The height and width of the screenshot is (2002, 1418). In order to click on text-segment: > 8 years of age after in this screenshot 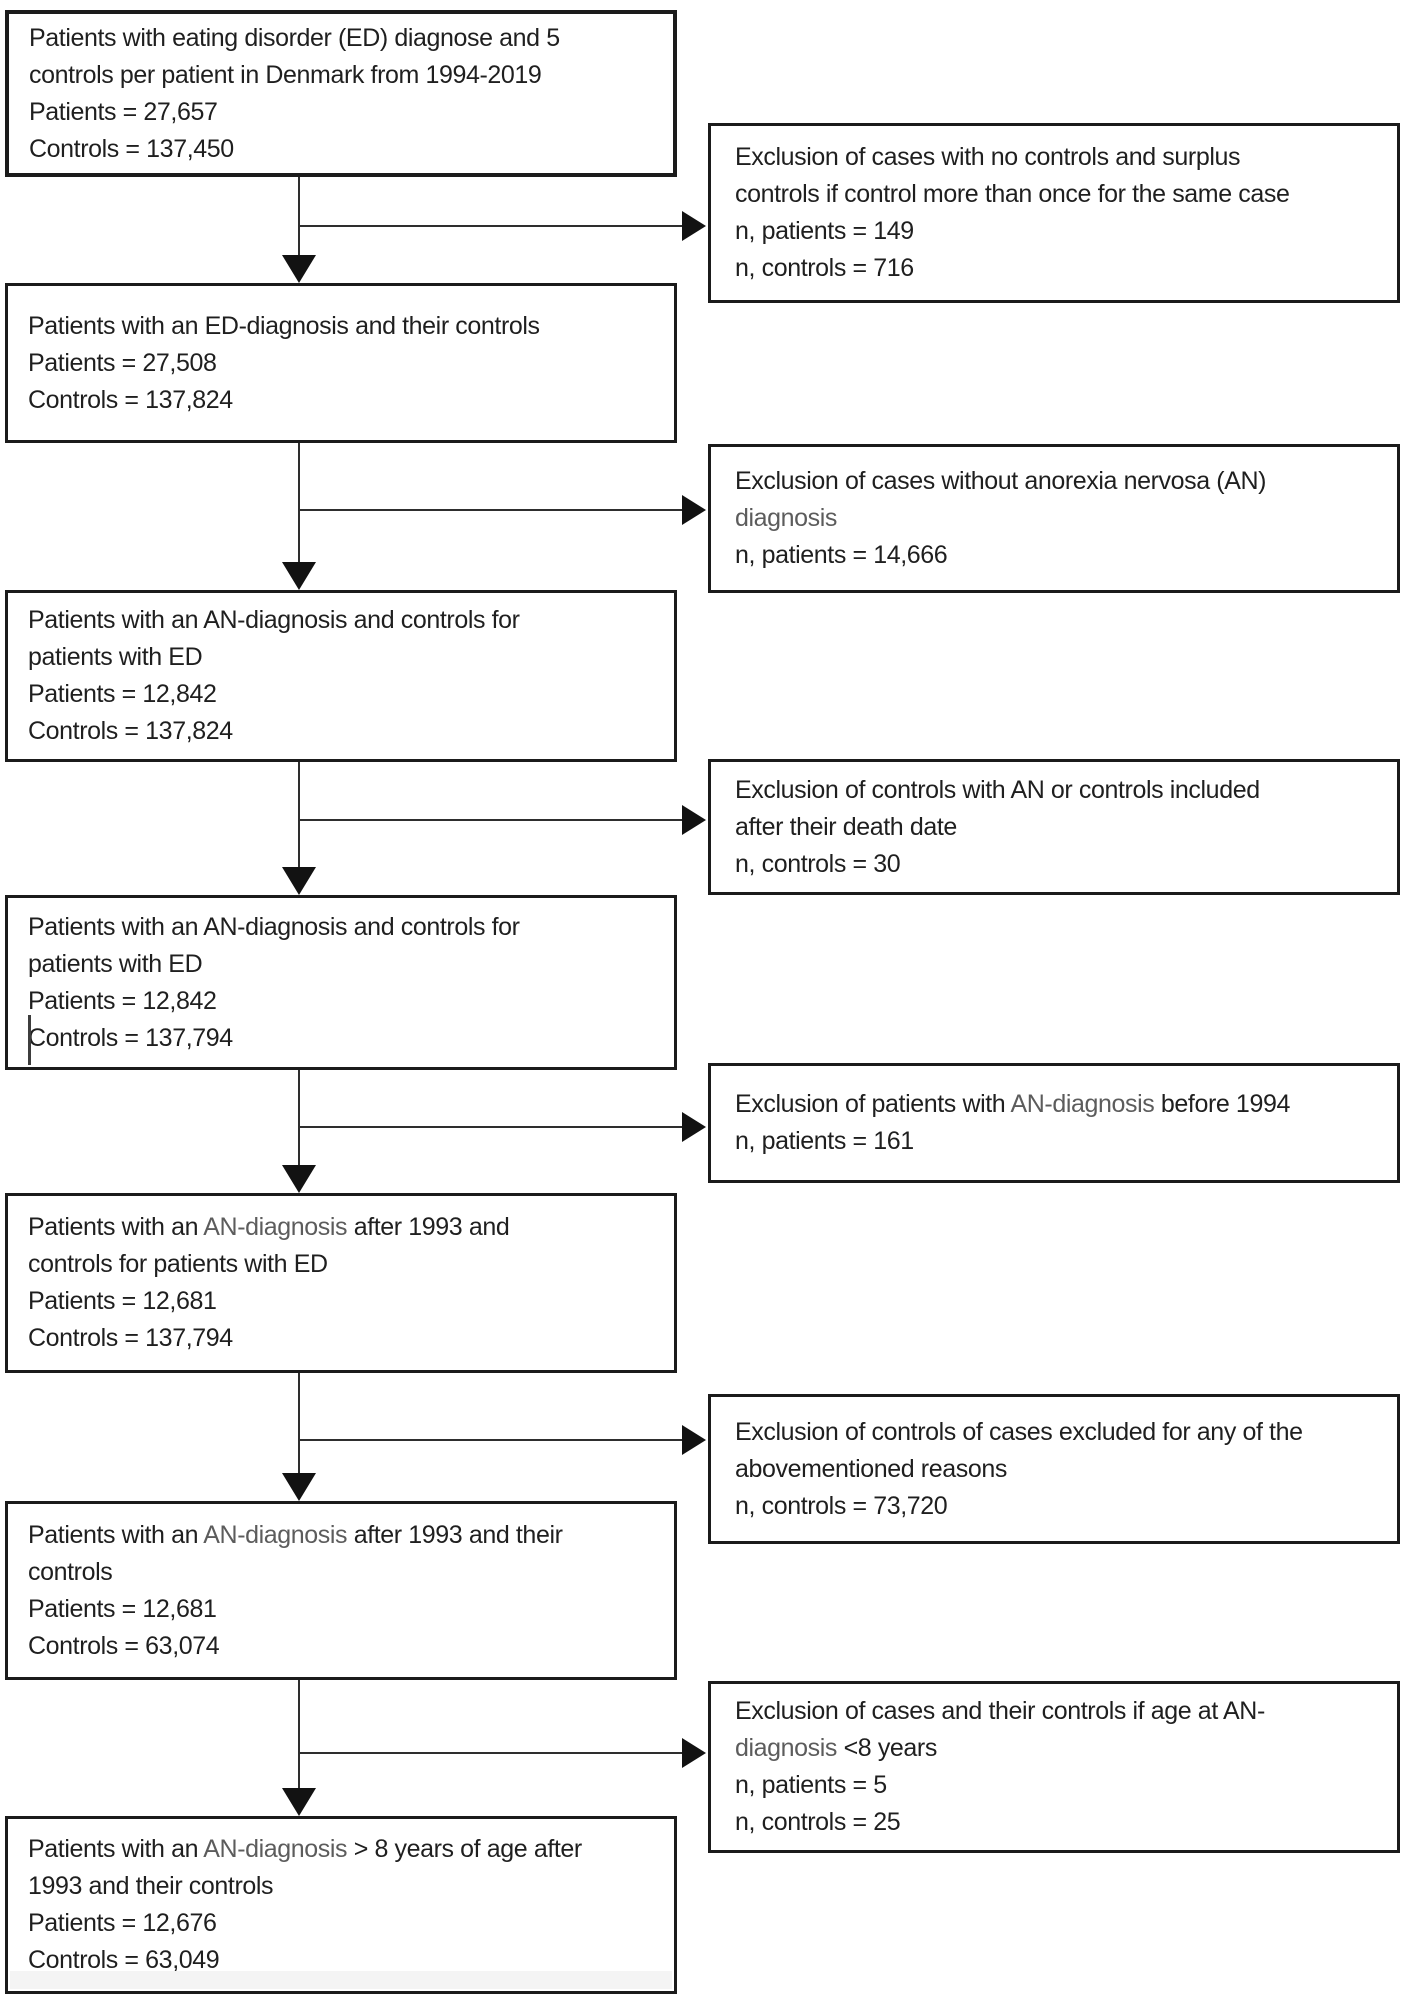, I will do `click(465, 1849)`.